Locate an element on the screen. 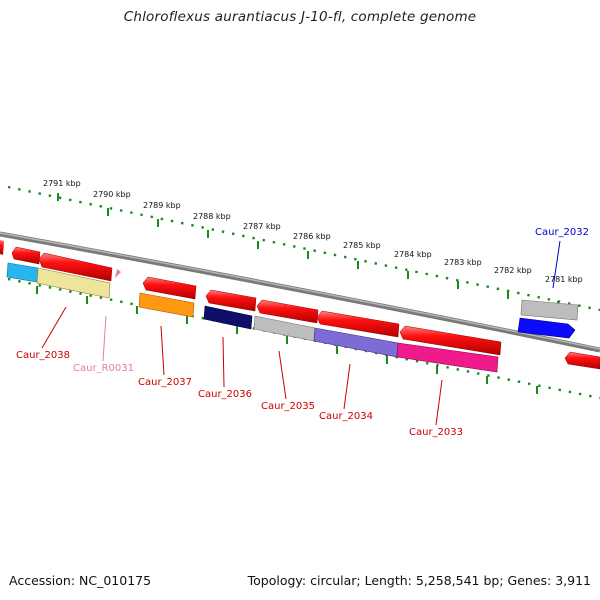 This screenshot has height=600, width=600. tick-label: 2783 kbp is located at coordinates (463, 262).